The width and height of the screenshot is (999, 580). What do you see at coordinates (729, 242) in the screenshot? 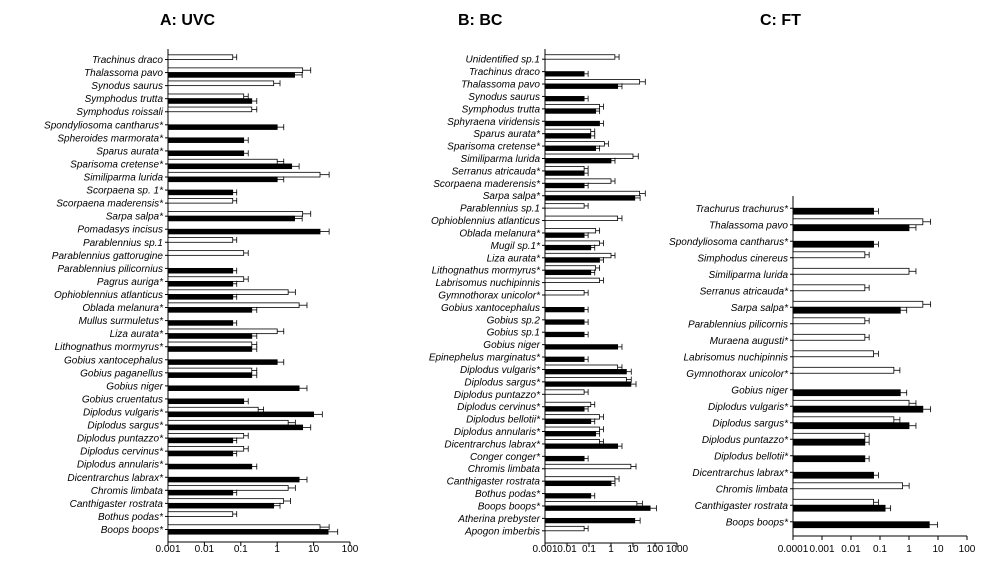
I see `panel-3-species-label: Spondyliosoma cantharus*` at bounding box center [729, 242].